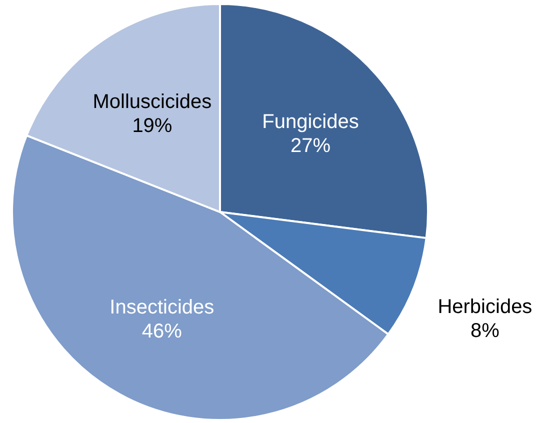 This screenshot has width=546, height=423. I want to click on data-label: 8%, so click(485, 331).